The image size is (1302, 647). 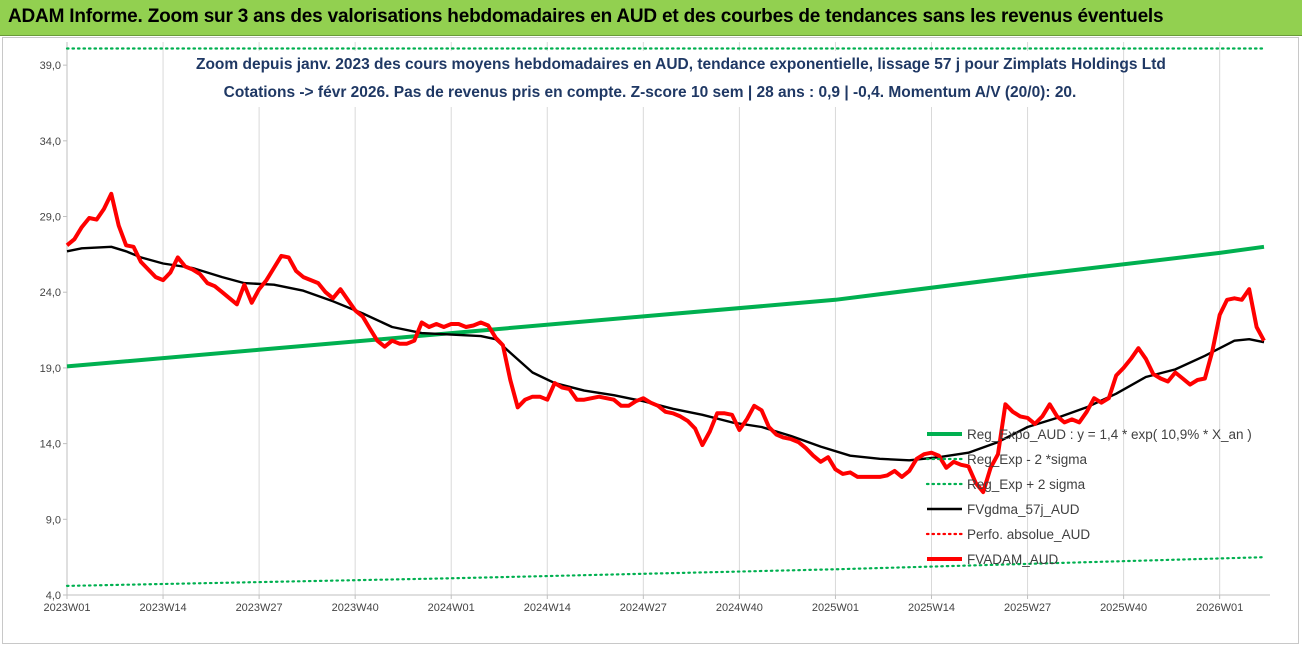 What do you see at coordinates (66, 608) in the screenshot?
I see `x-tick-label: 2023W01` at bounding box center [66, 608].